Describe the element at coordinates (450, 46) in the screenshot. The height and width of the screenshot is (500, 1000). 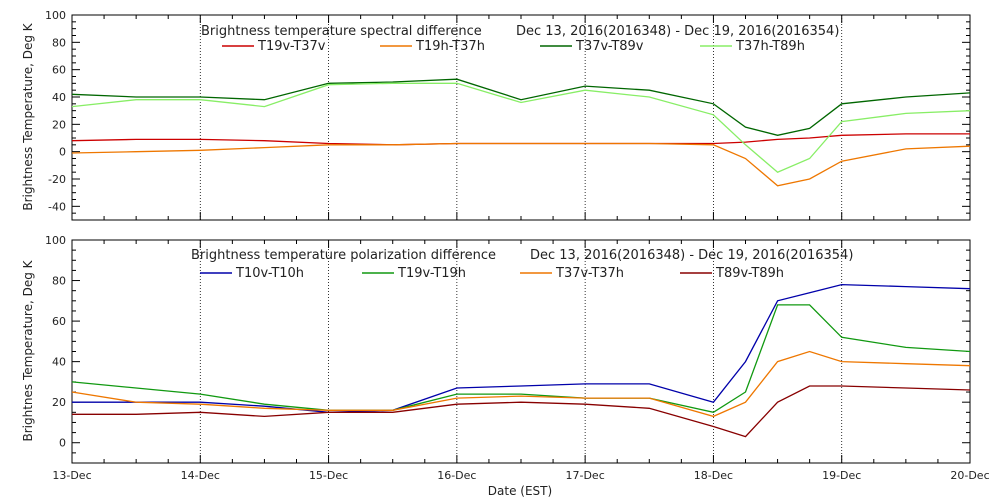
I see `legend-label: T19h-T37h` at that location.